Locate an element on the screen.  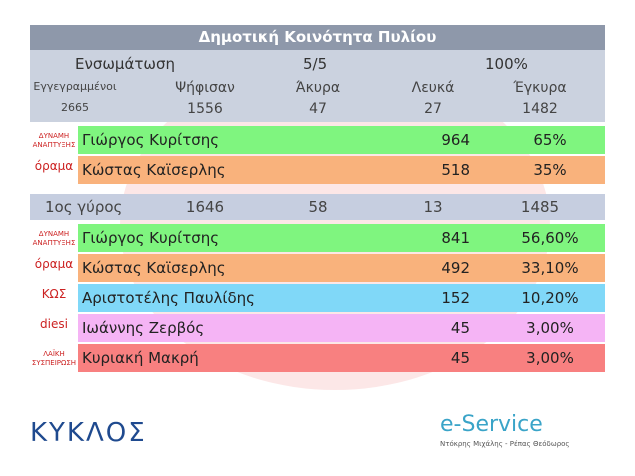
first-round-row is located at coordinates (317, 207).